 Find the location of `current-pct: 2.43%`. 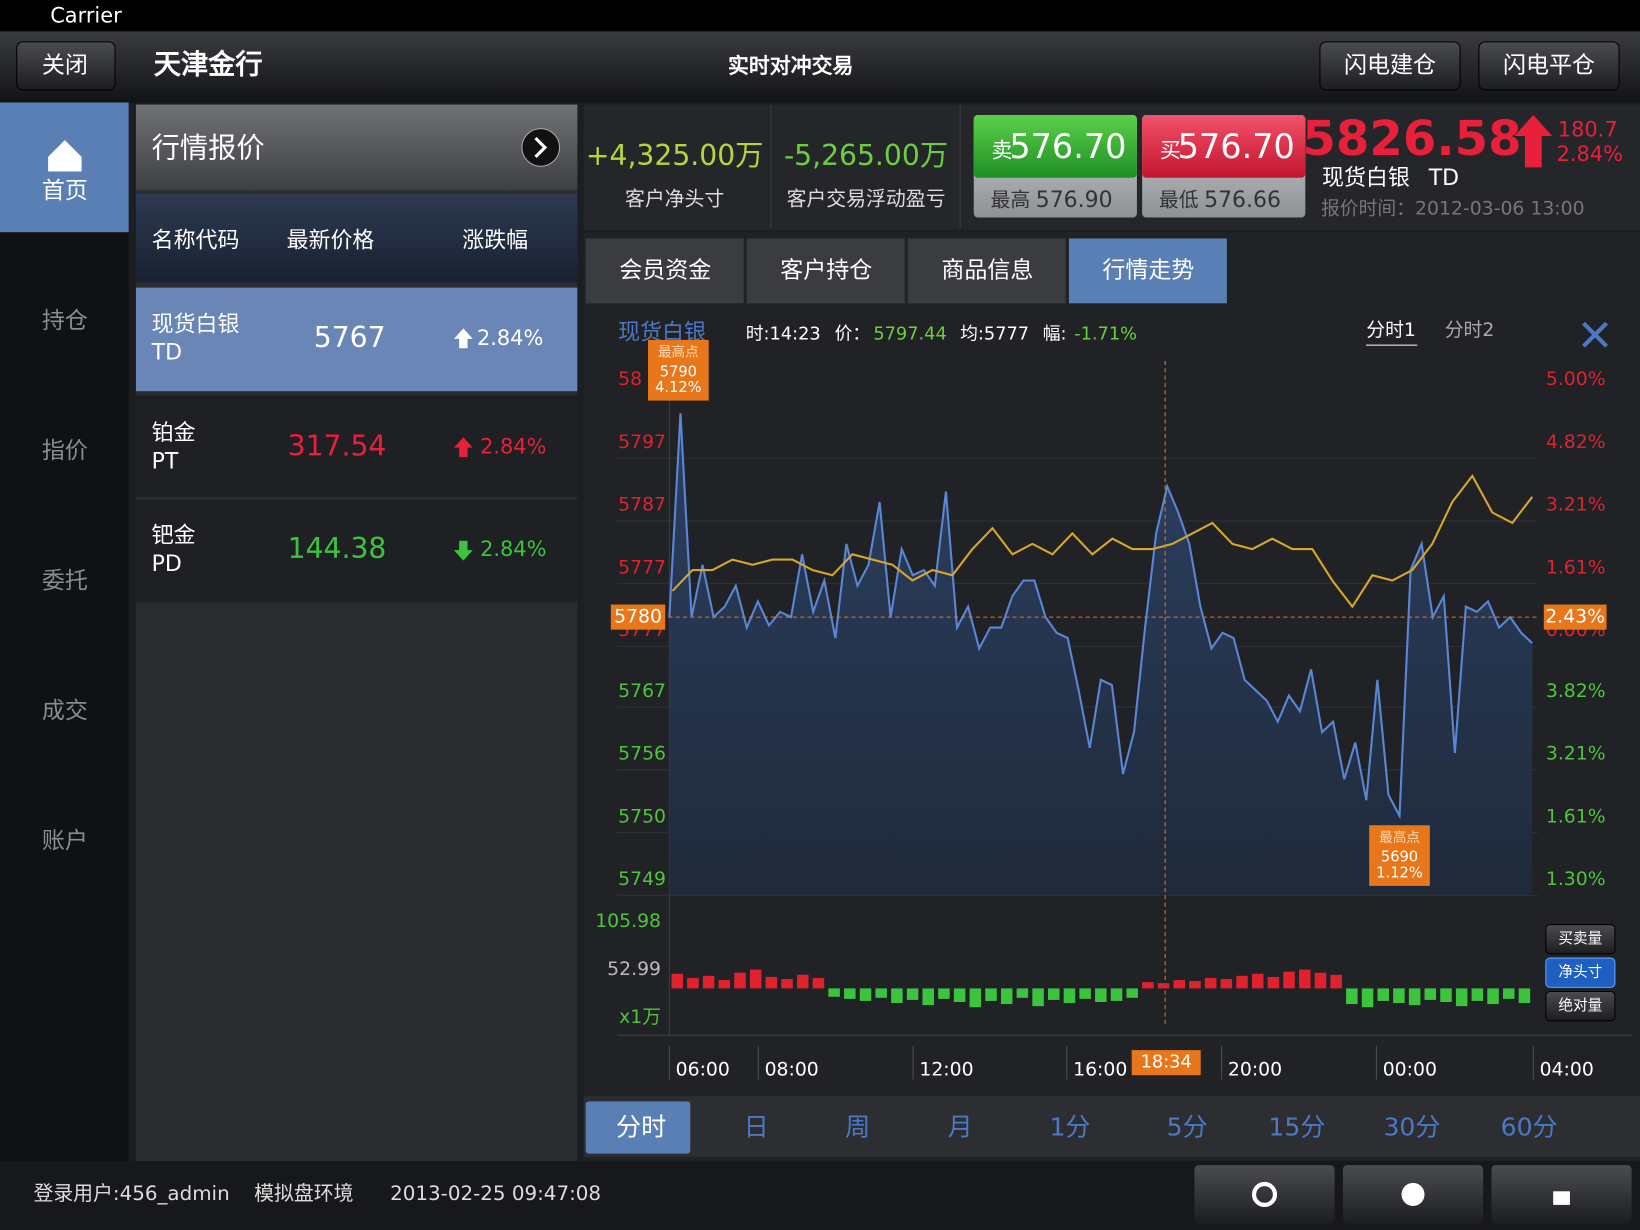

current-pct: 2.43% is located at coordinates (1575, 617).